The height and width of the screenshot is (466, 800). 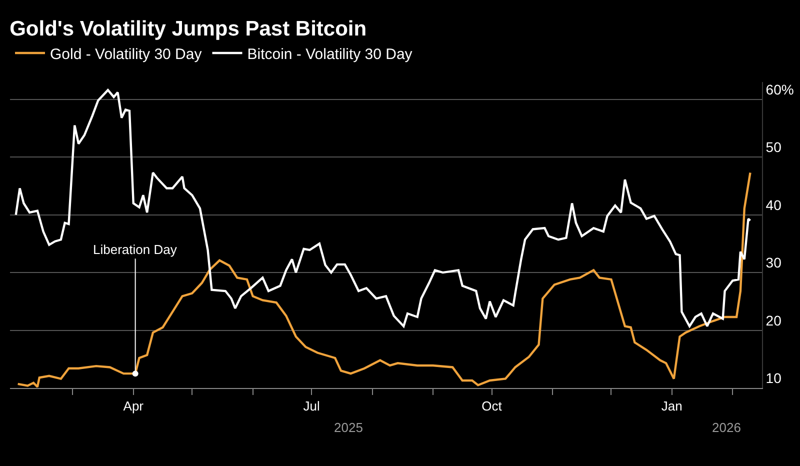 What do you see at coordinates (774, 262) in the screenshot?
I see `y-tick-label: 30` at bounding box center [774, 262].